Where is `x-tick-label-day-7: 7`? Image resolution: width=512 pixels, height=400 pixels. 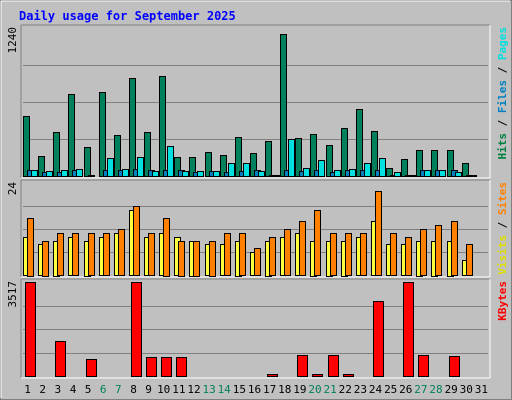 x-tick-label-day-7: 7 is located at coordinates (118, 389).